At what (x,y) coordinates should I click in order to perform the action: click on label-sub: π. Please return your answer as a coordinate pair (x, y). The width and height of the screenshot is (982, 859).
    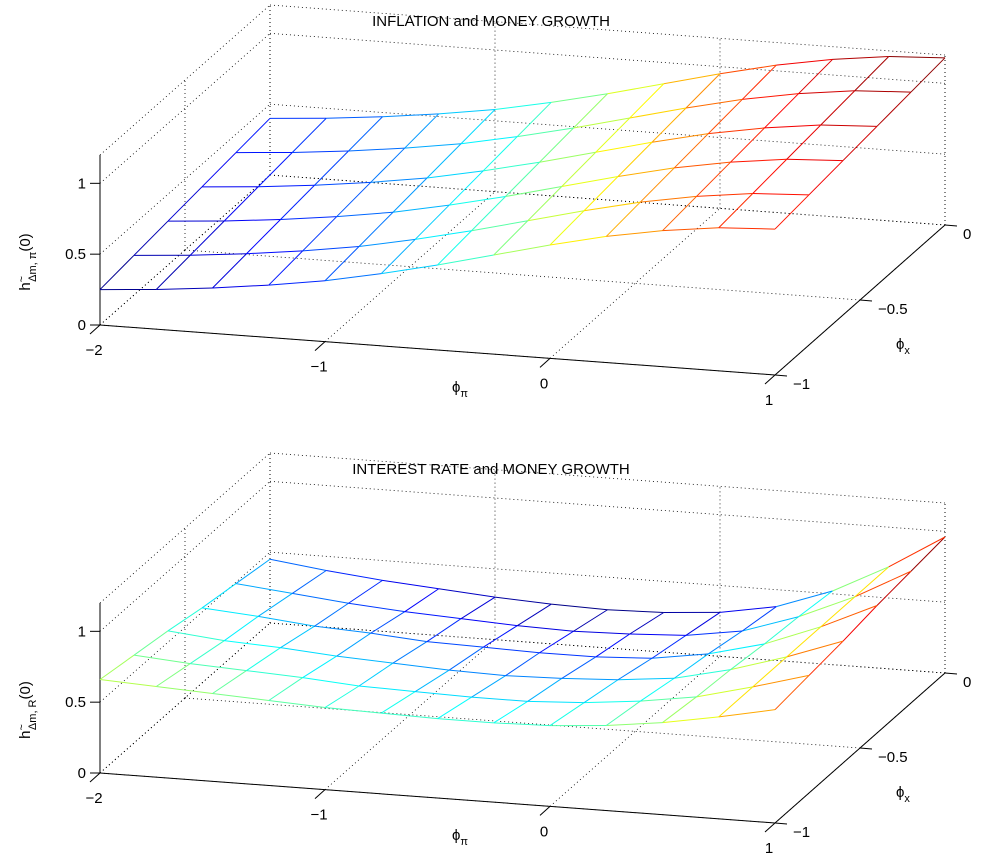
    Looking at the image, I should click on (464, 394).